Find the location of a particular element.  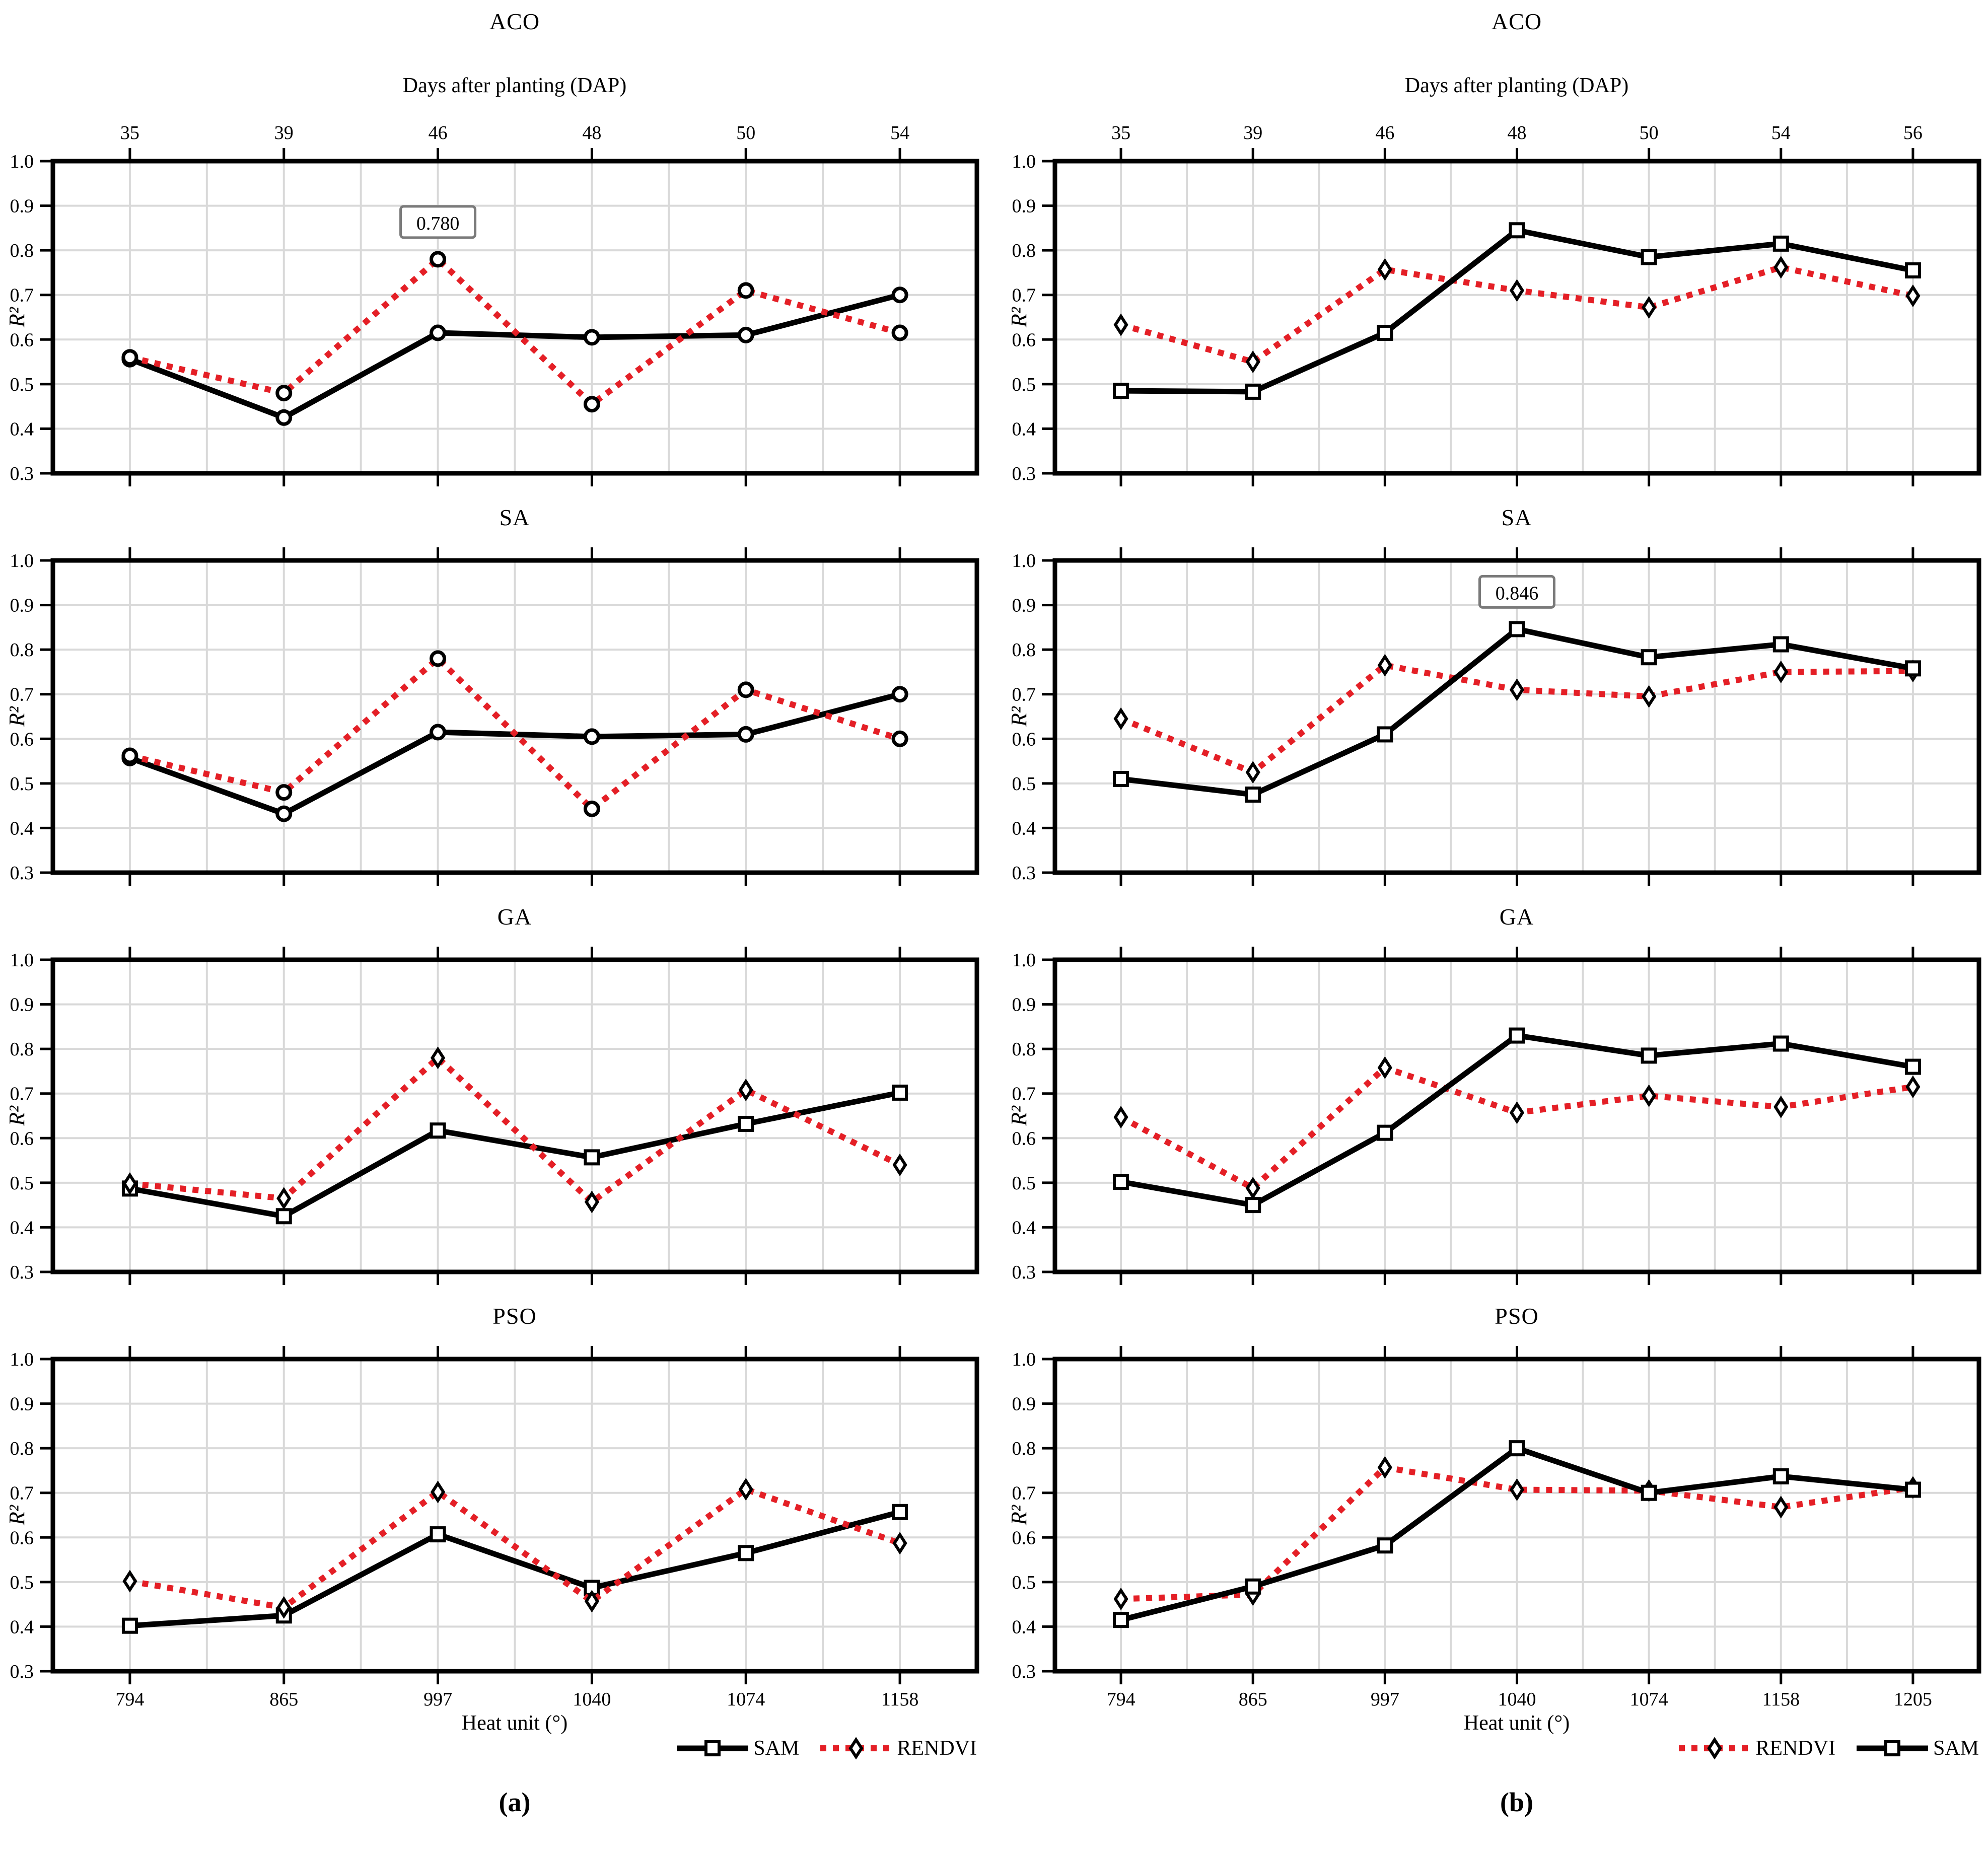

legend-b: RENDVI SAM is located at coordinates (1828, 1748).